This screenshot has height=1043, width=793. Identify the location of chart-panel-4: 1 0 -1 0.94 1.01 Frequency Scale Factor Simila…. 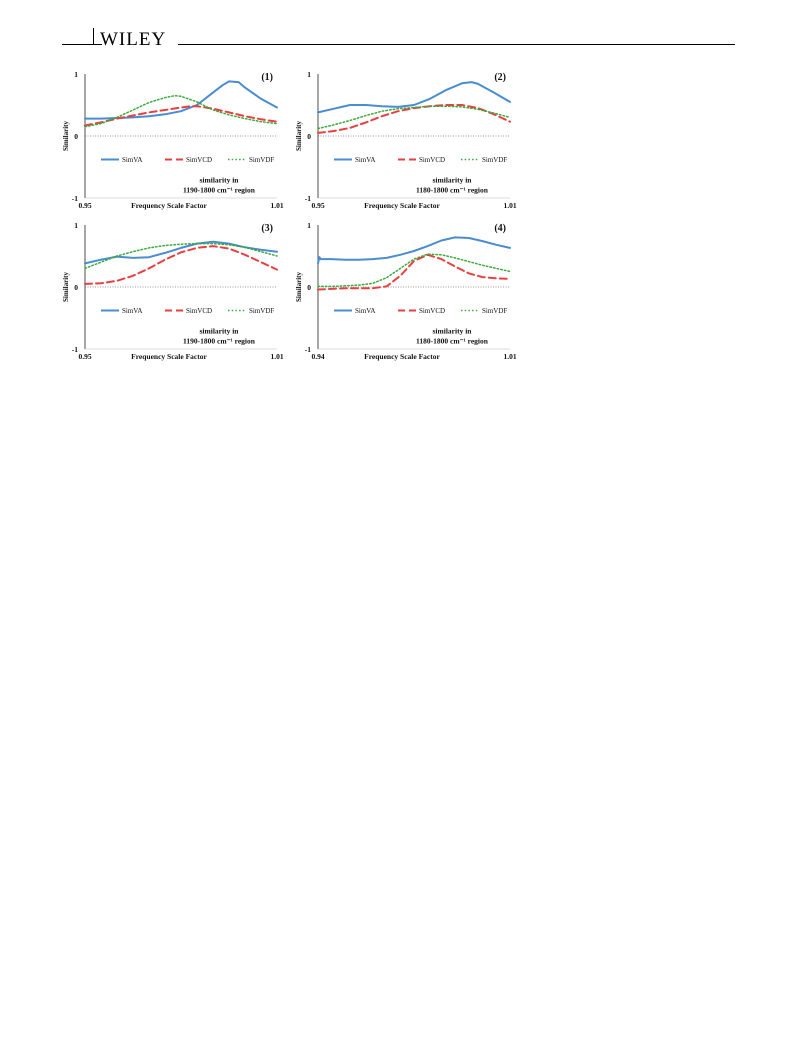
(404, 290).